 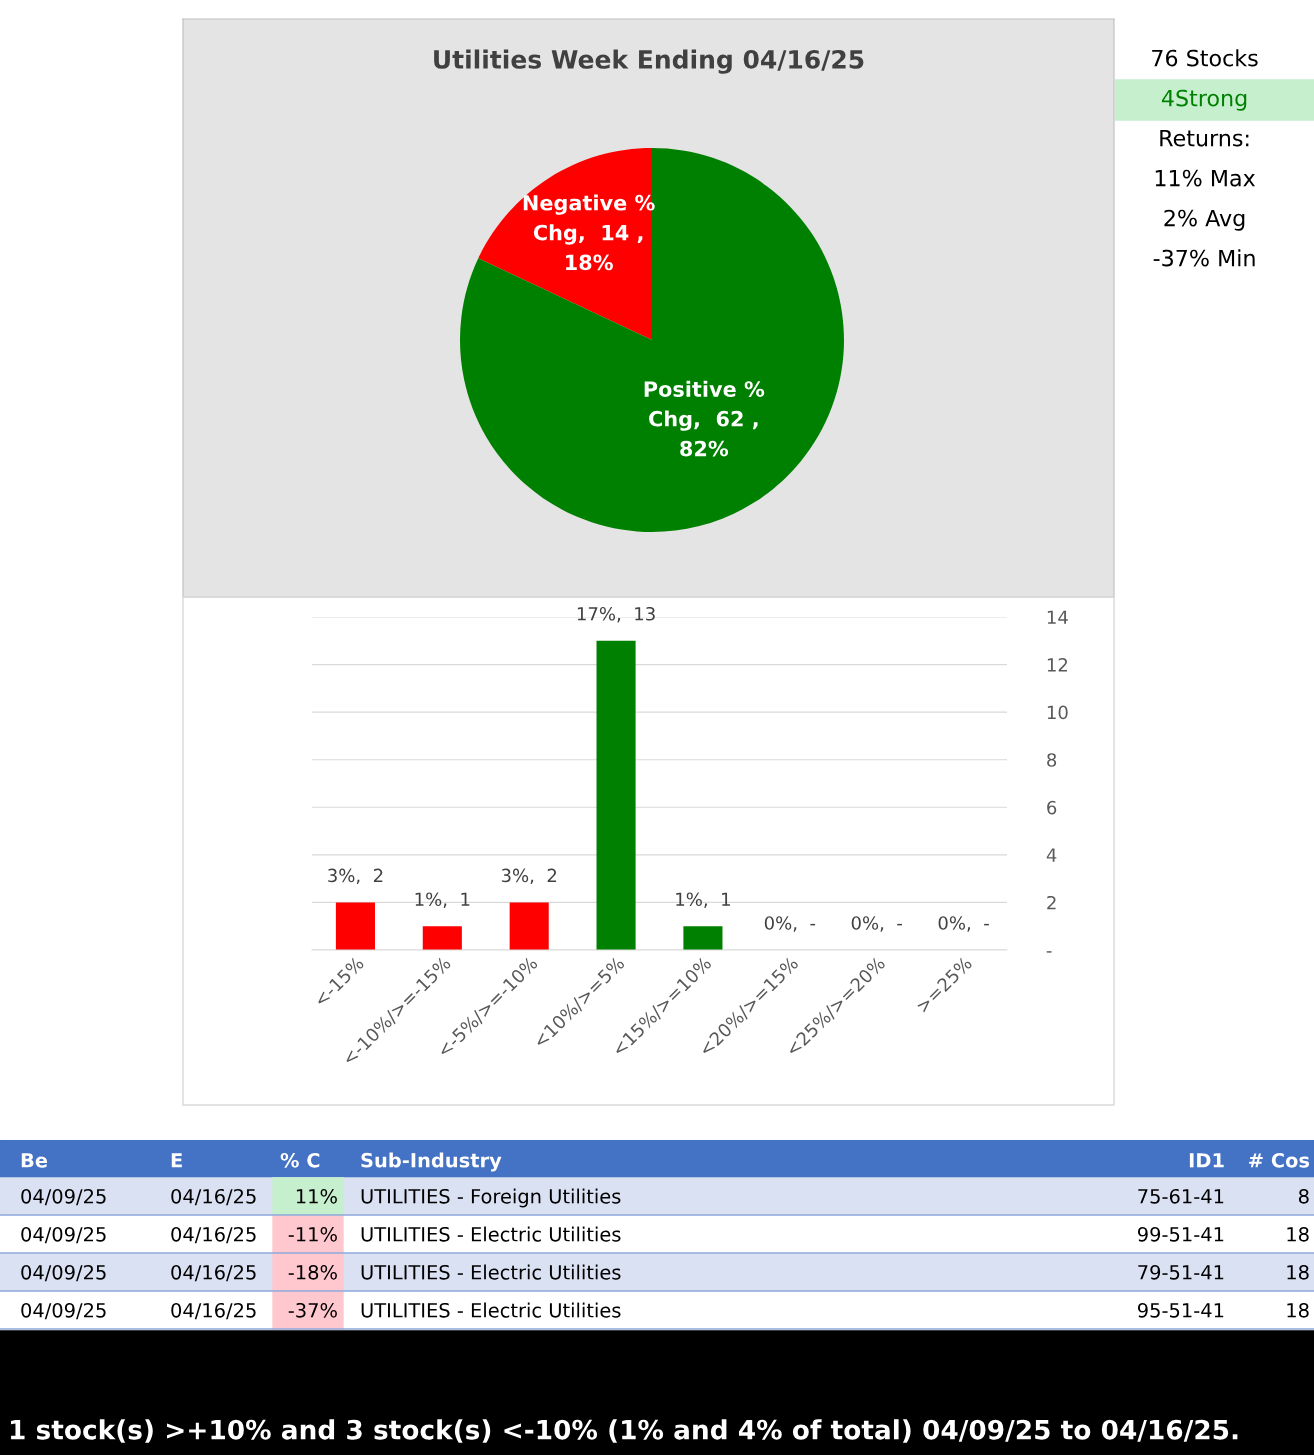 What do you see at coordinates (491, 1198) in the screenshot?
I see `text: UTILITIES - Foreign Utilities` at bounding box center [491, 1198].